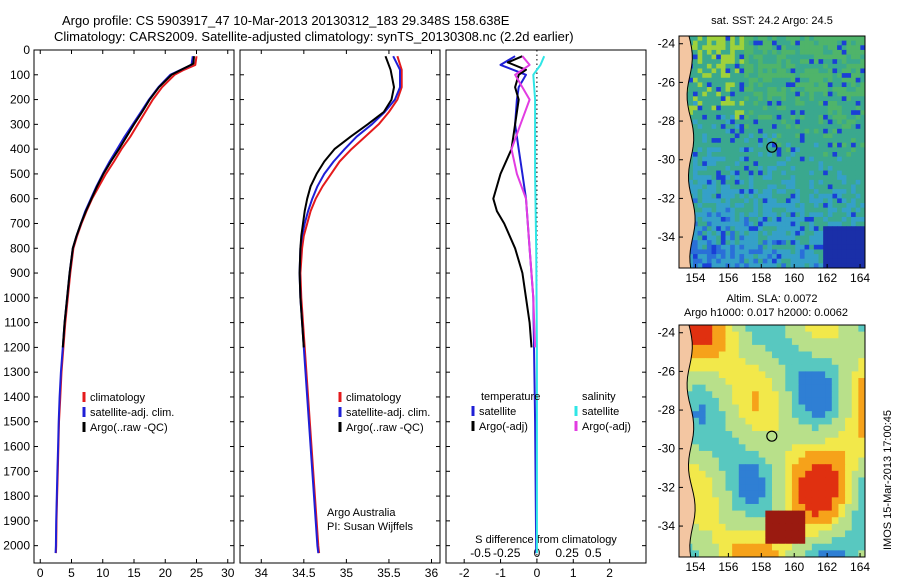 The height and width of the screenshot is (580, 900). What do you see at coordinates (20, 75) in the screenshot?
I see `depth-tick-label: 100` at bounding box center [20, 75].